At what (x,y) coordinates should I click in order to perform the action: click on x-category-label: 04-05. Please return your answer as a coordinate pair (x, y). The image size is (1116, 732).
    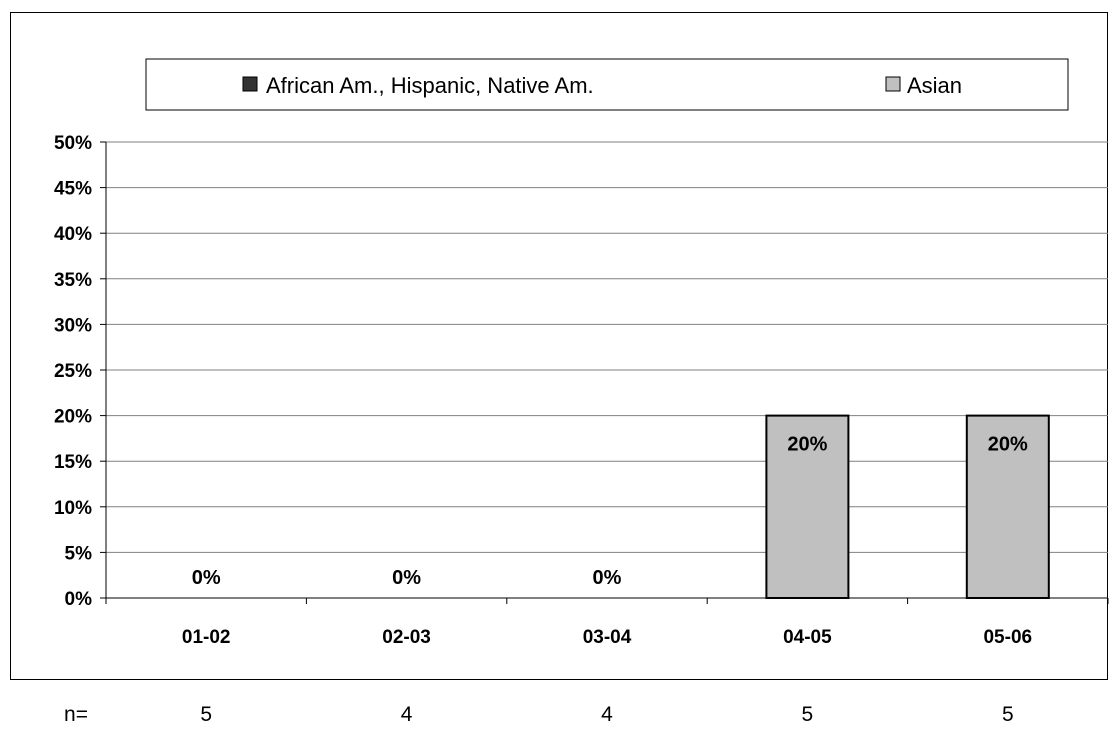
    Looking at the image, I should click on (807, 637).